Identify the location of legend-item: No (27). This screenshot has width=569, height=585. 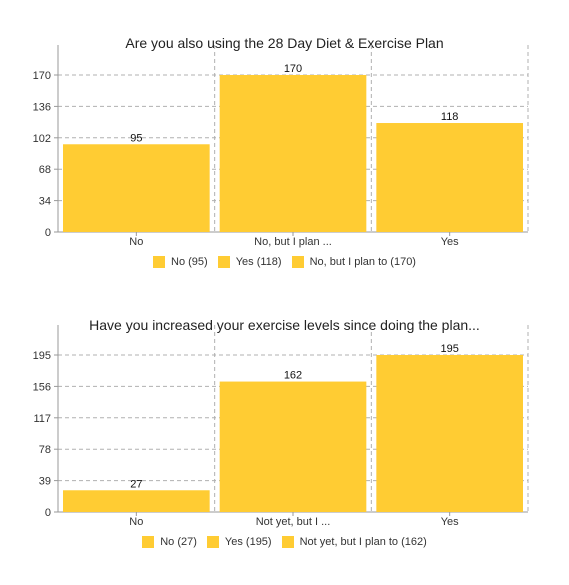
(169, 542).